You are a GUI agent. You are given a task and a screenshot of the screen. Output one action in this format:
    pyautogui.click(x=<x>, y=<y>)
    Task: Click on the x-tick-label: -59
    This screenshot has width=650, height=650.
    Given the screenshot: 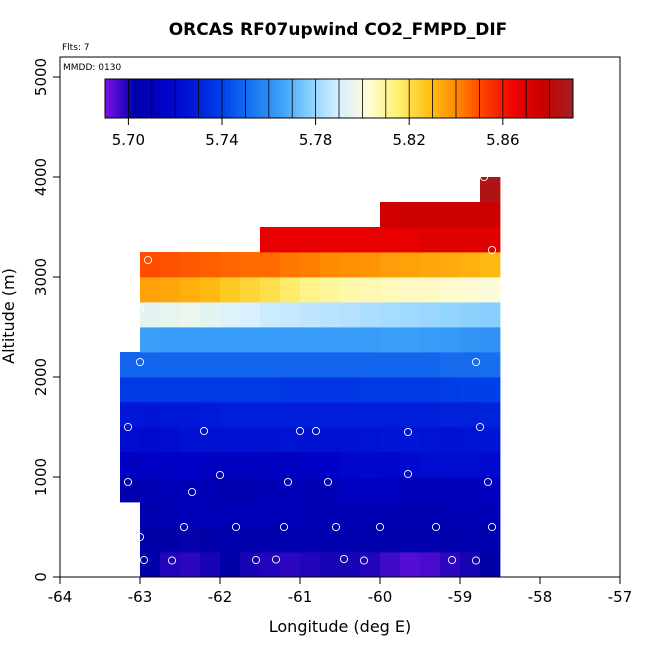 What is the action you would take?
    pyautogui.click(x=460, y=597)
    